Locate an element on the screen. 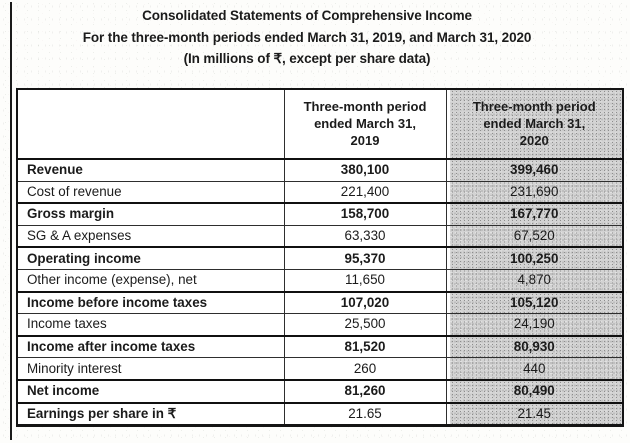  row-label: SG & A expenses is located at coordinates (150, 236).